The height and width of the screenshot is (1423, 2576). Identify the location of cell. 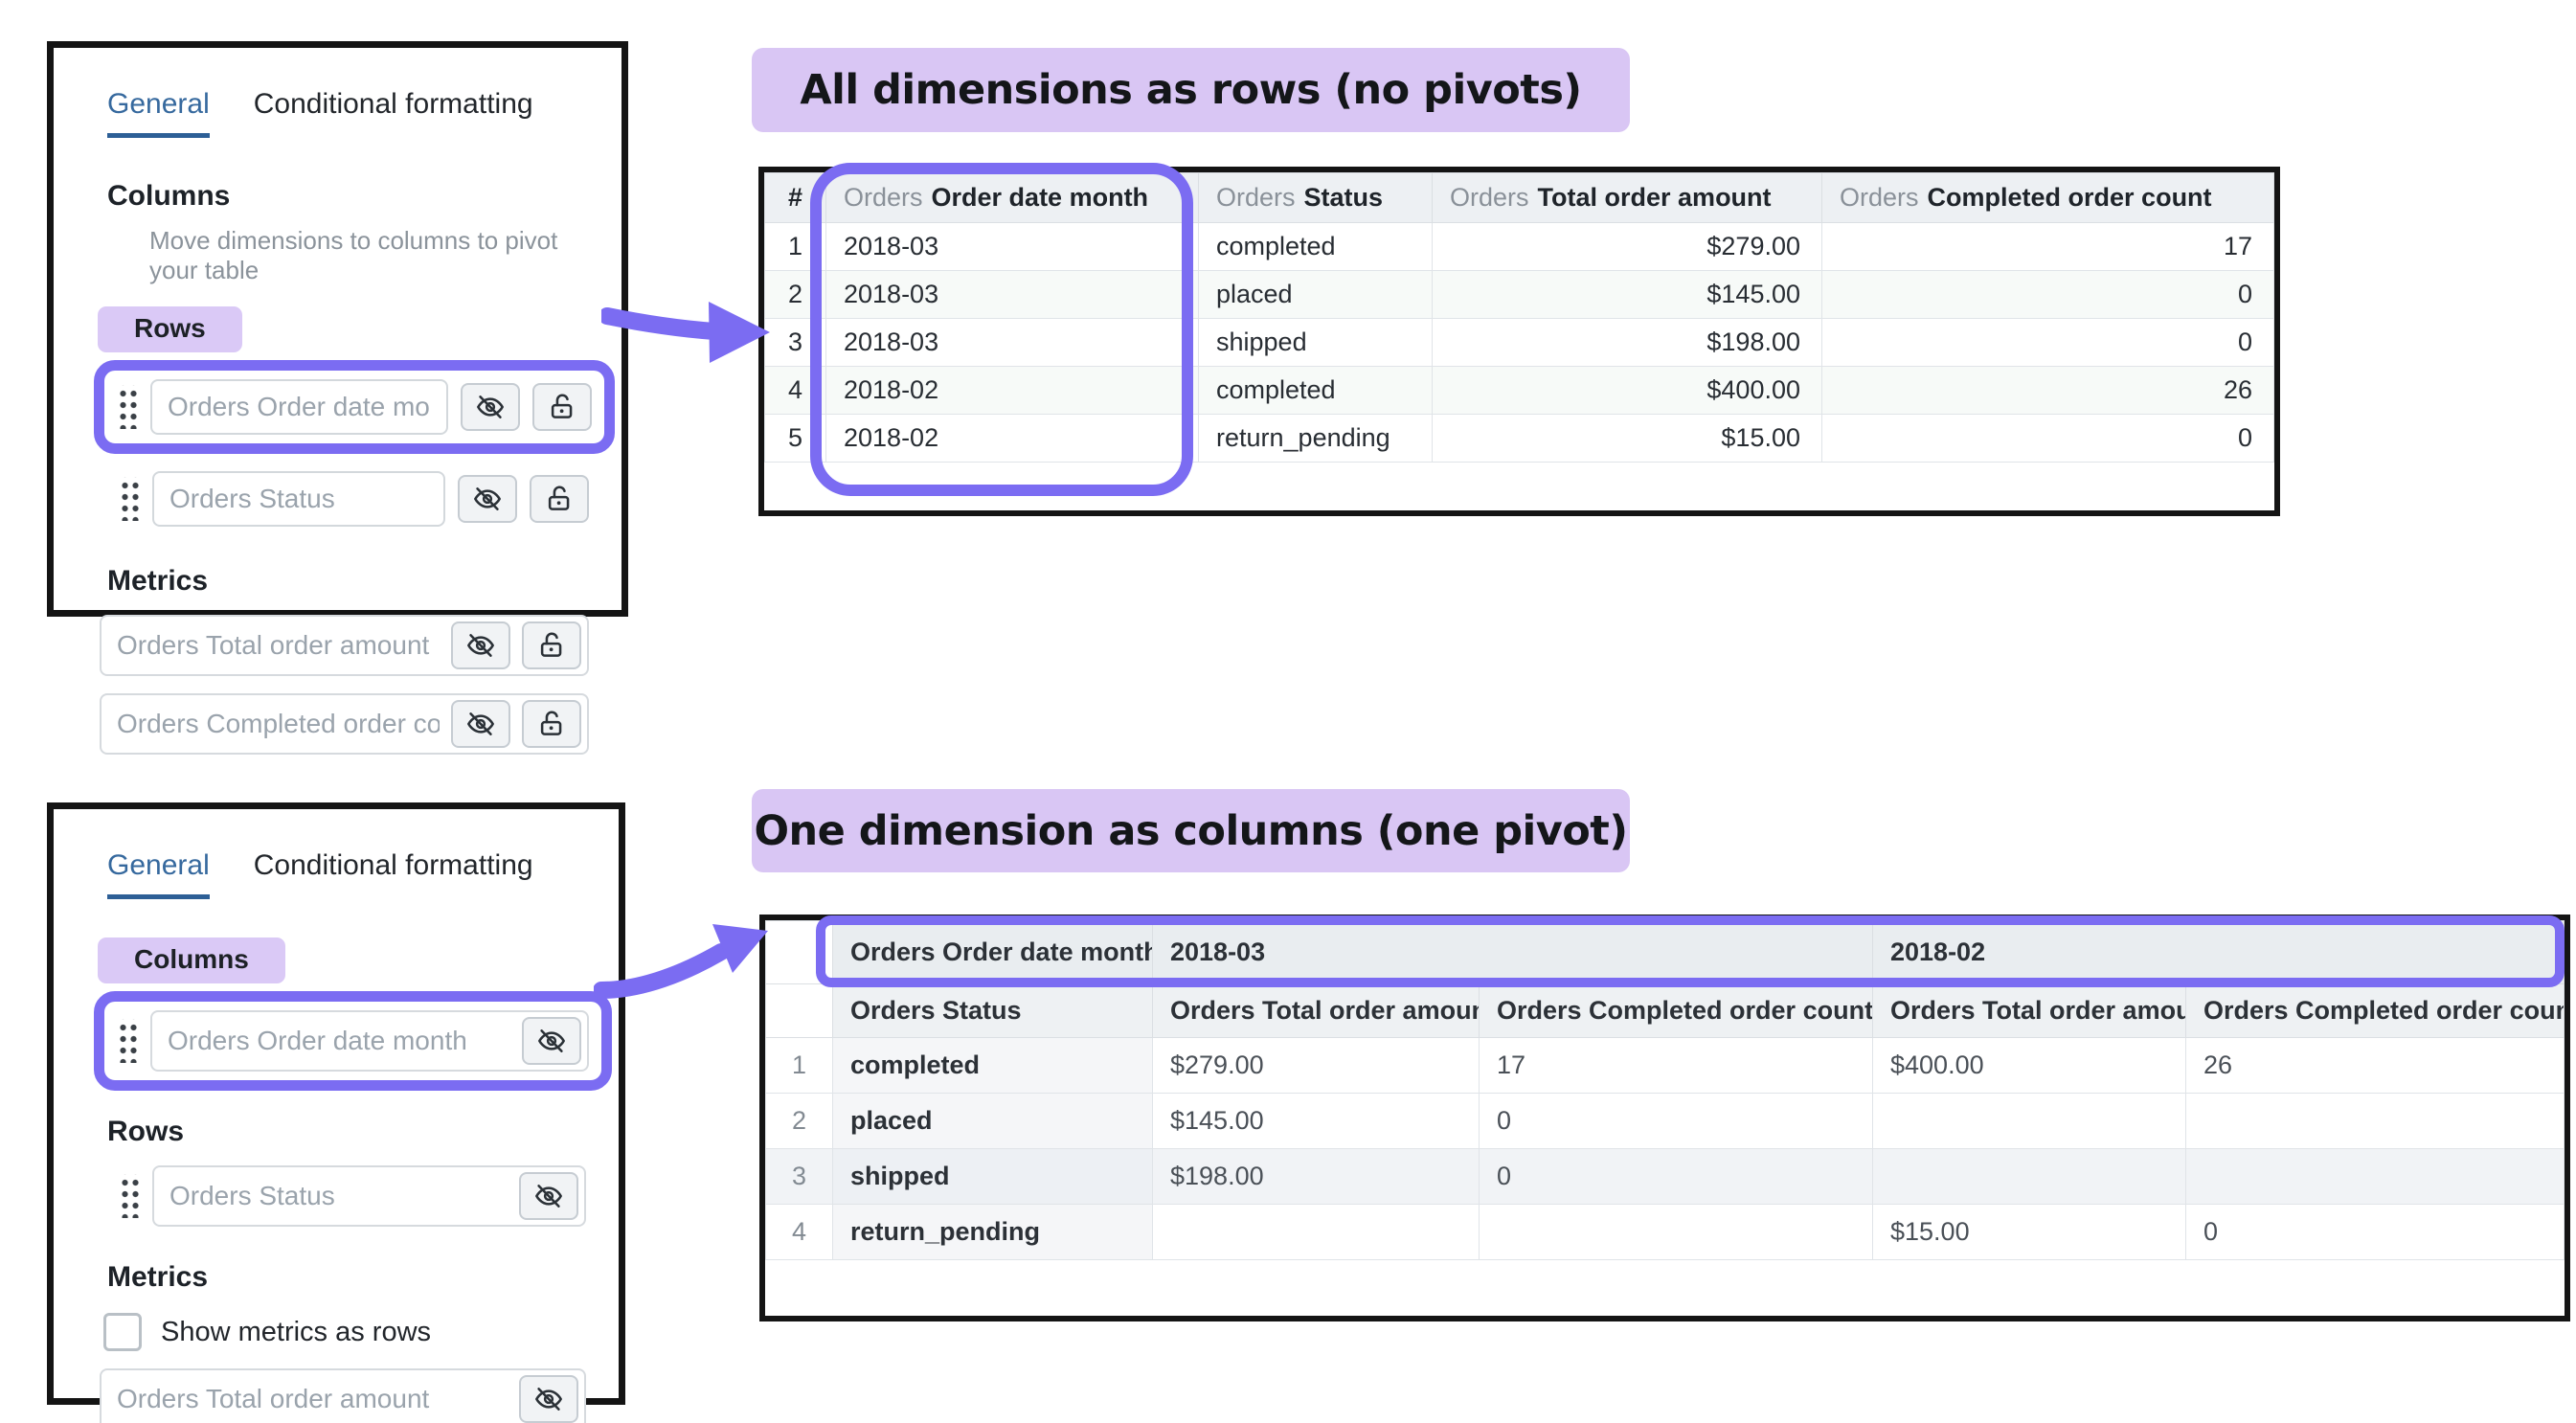
(2375, 1121).